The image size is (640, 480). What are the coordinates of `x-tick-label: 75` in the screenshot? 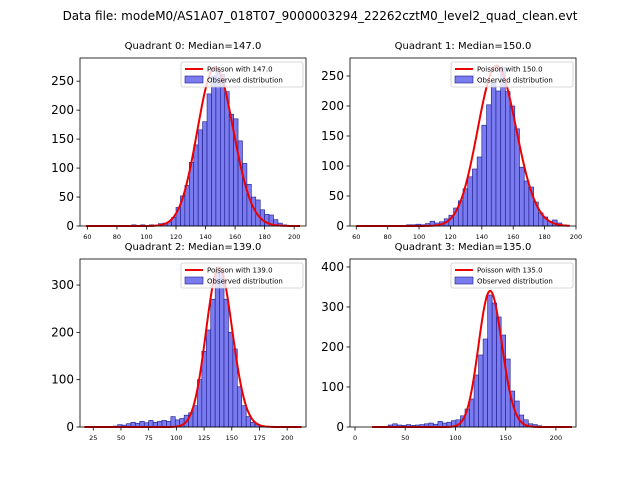 It's located at (149, 438).